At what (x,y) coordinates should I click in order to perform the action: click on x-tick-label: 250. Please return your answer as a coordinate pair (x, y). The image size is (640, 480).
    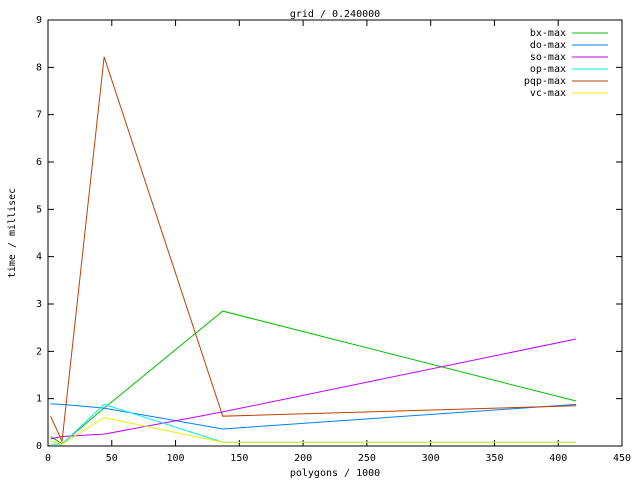
    Looking at the image, I should click on (367, 458).